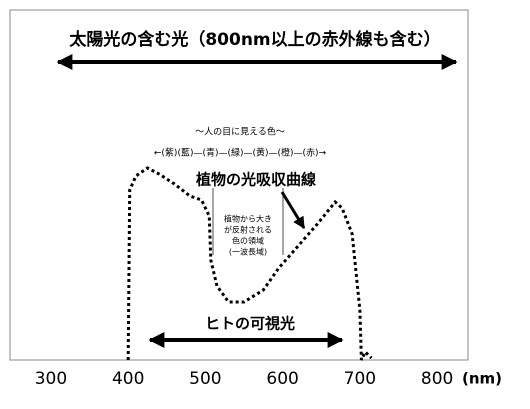  I want to click on x-tick-label: 500, so click(205, 379).